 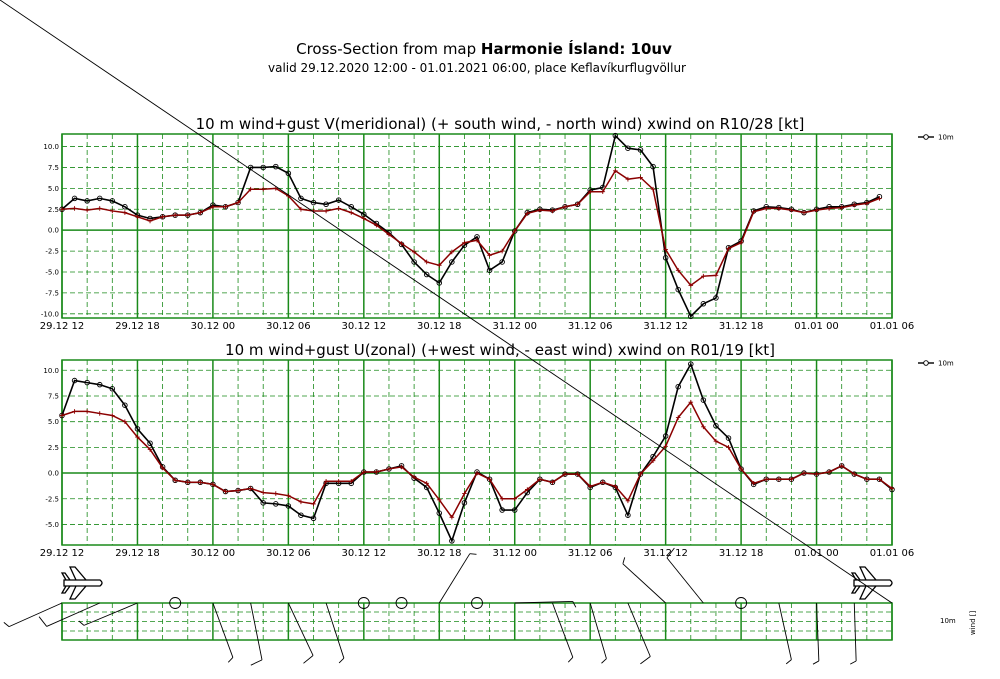 I want to click on x-tick-label: 30.12 00, so click(x=213, y=553).